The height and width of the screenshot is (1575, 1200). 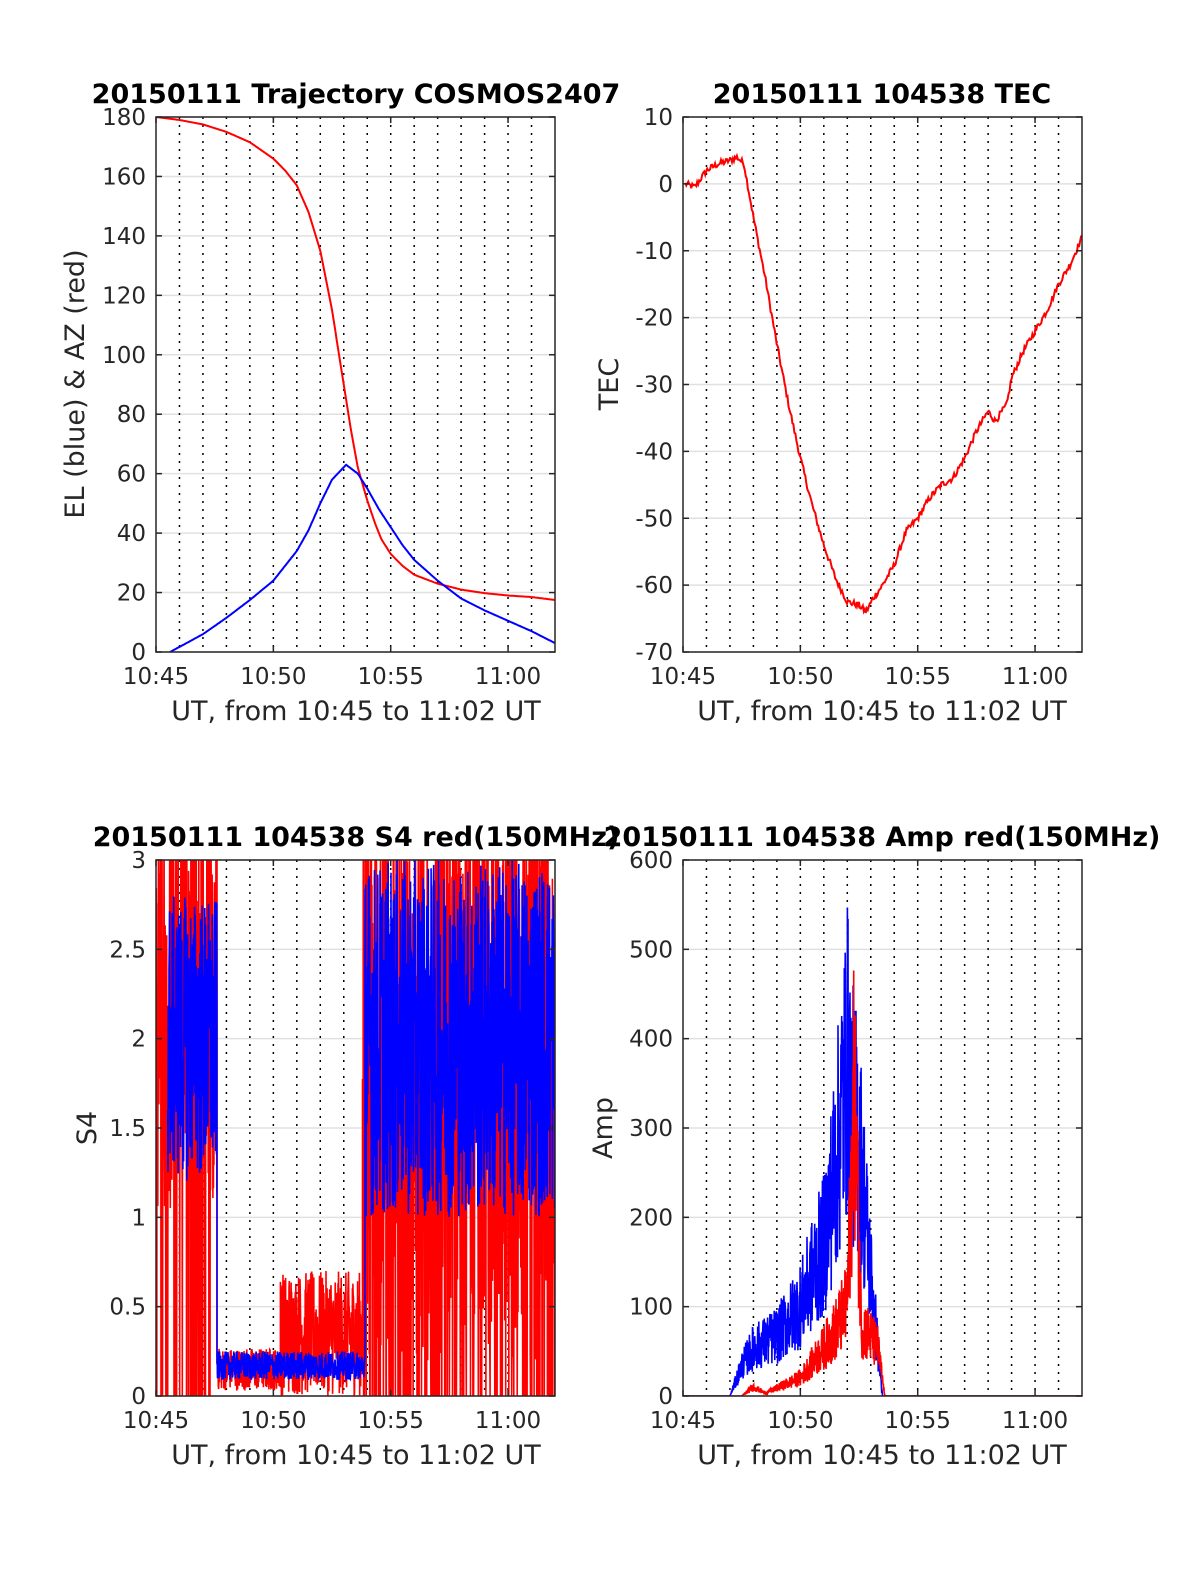 I want to click on amp-ylabel: Amp, so click(x=603, y=1128).